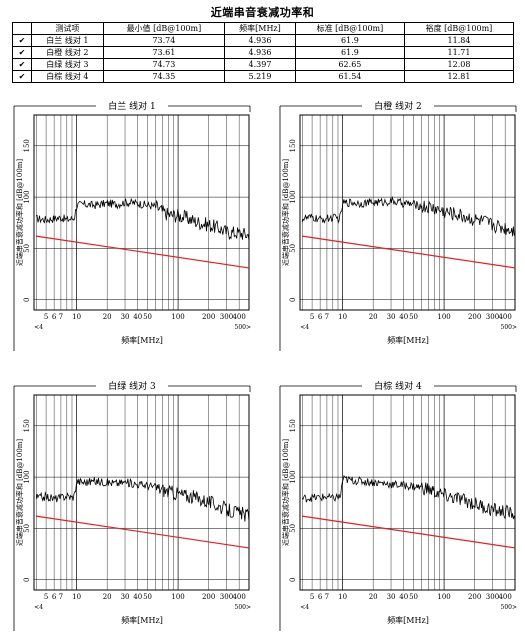 The image size is (525, 642). What do you see at coordinates (459, 52) in the screenshot?
I see `margin-value: 11.71` at bounding box center [459, 52].